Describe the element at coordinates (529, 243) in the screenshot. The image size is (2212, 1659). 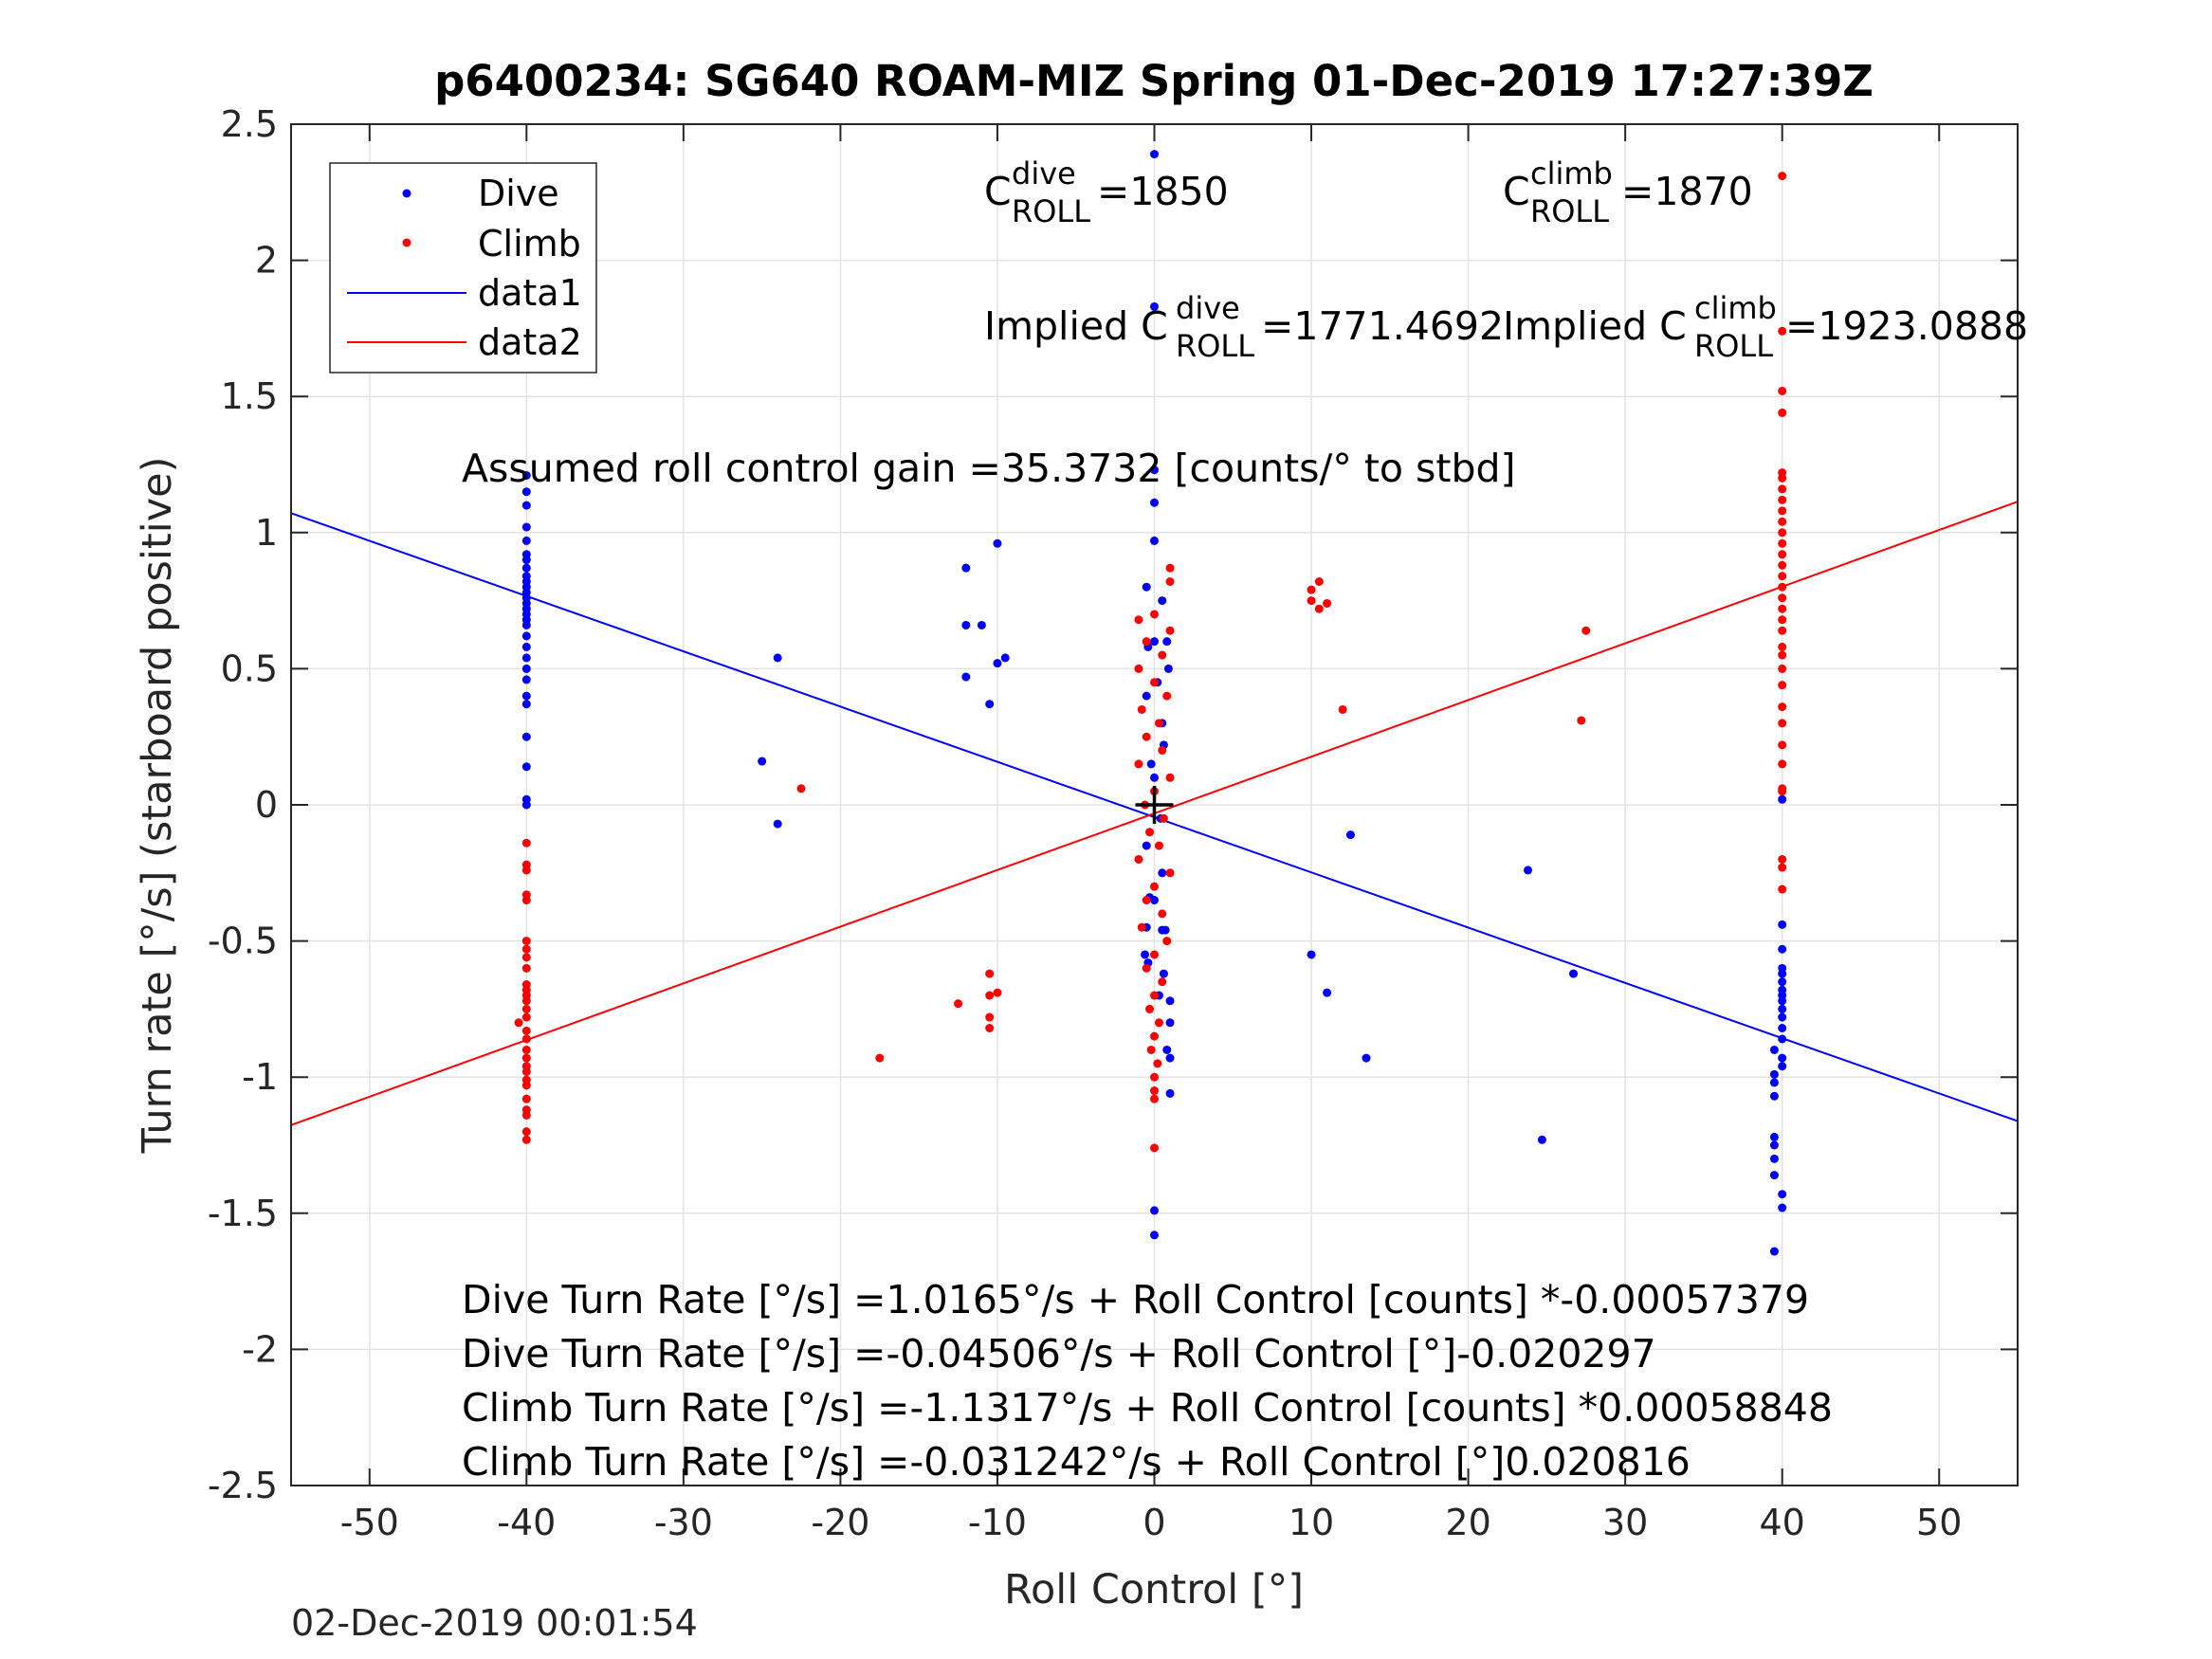
I see `legend-label-climb: Climb` at that location.